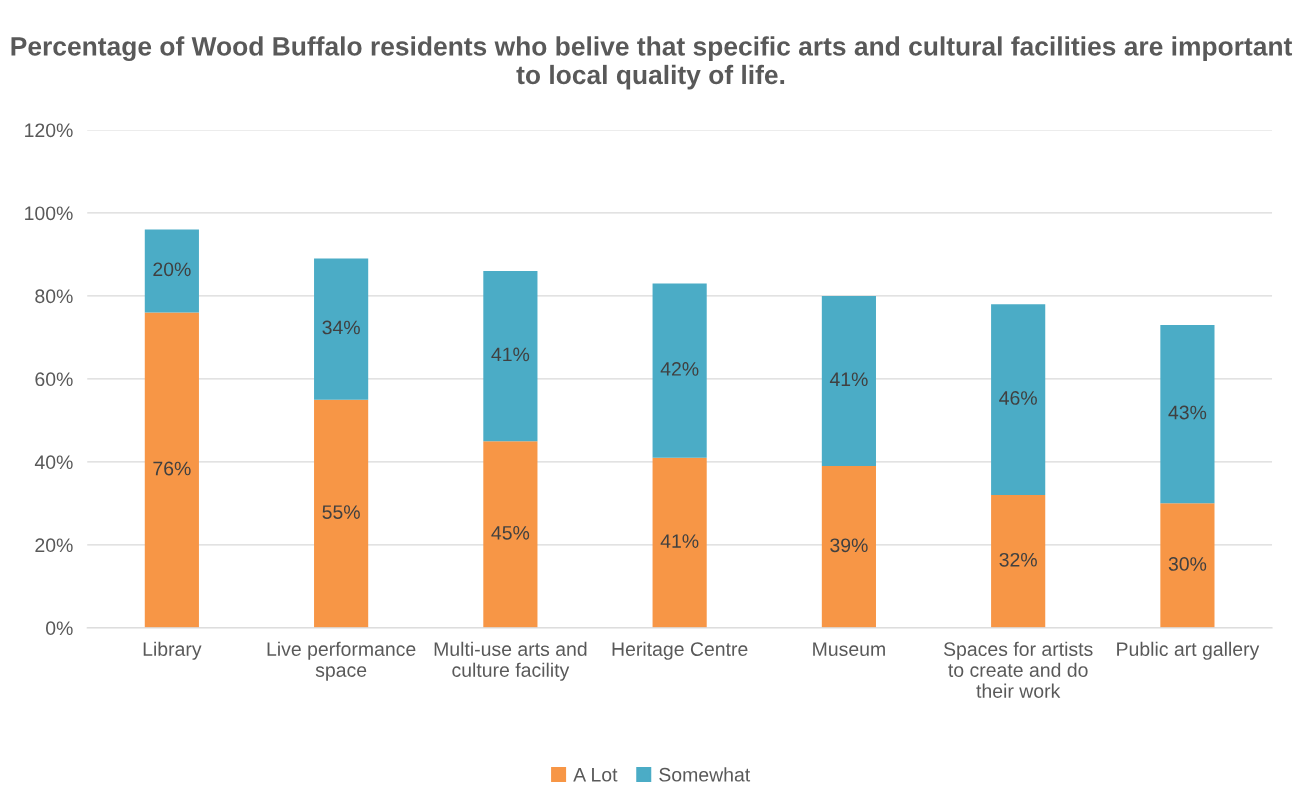 The image size is (1302, 807). What do you see at coordinates (680, 650) in the screenshot?
I see `x-tick-label: Heritage Centre` at bounding box center [680, 650].